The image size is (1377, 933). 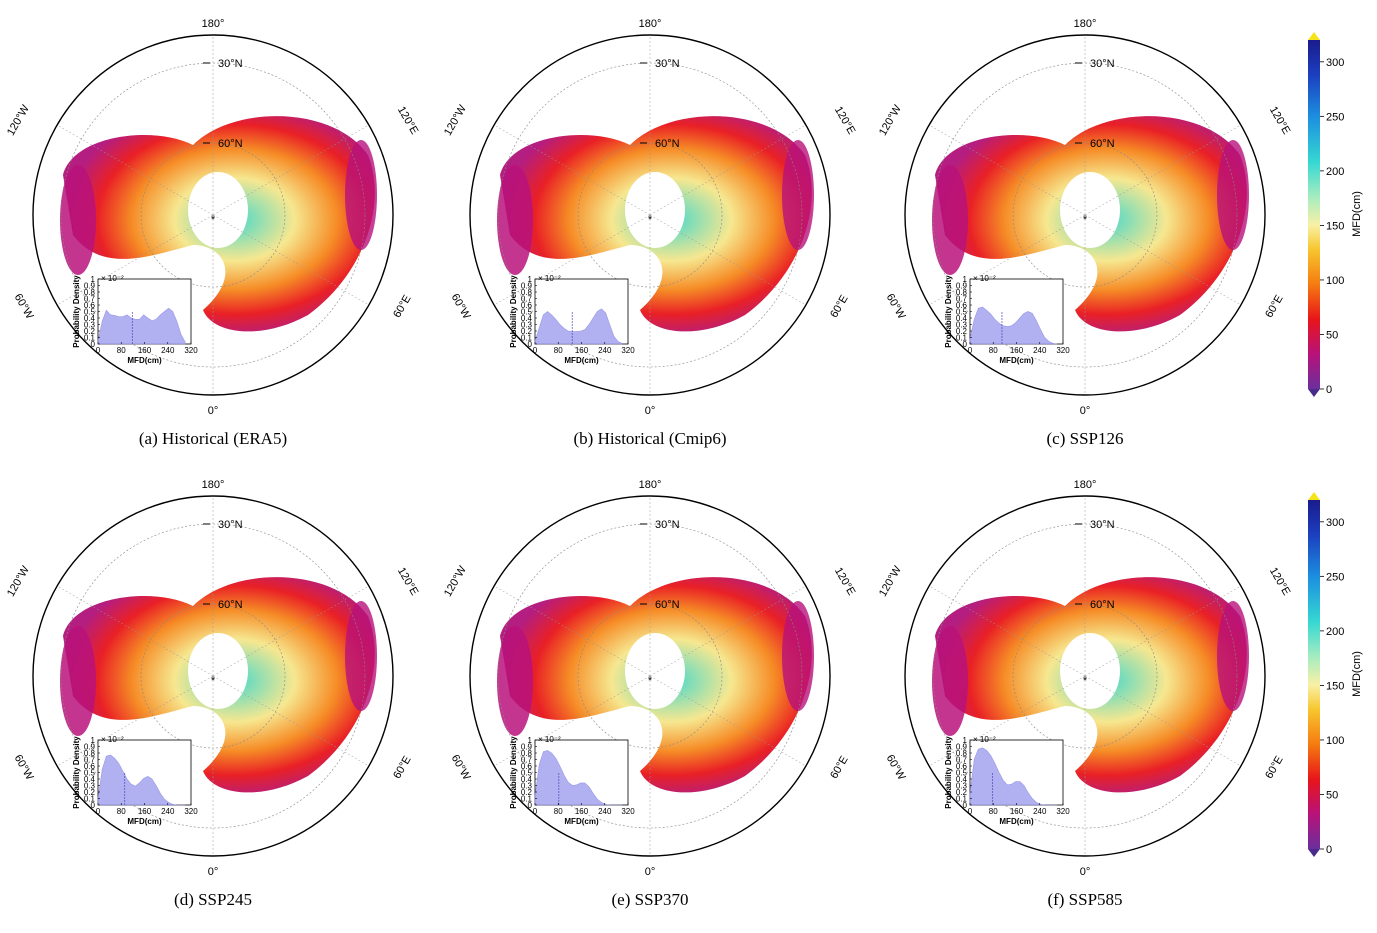 I want to click on inset-xtick-label: 320, so click(x=191, y=350).